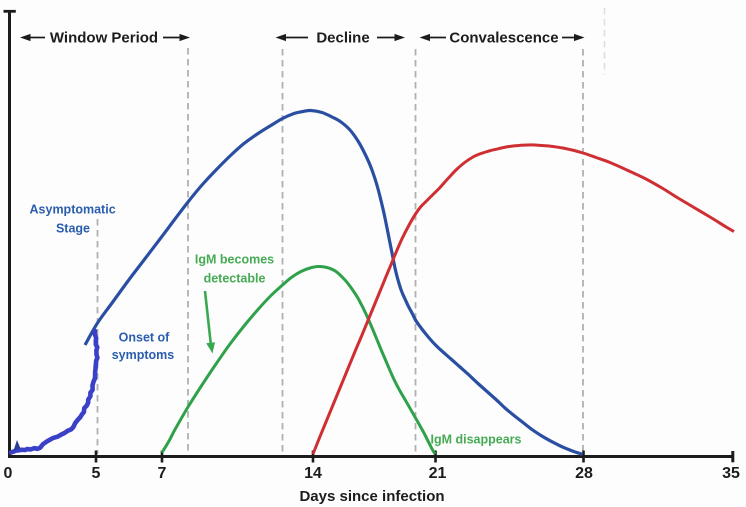  I want to click on svg-text: Window Period, so click(104, 38).